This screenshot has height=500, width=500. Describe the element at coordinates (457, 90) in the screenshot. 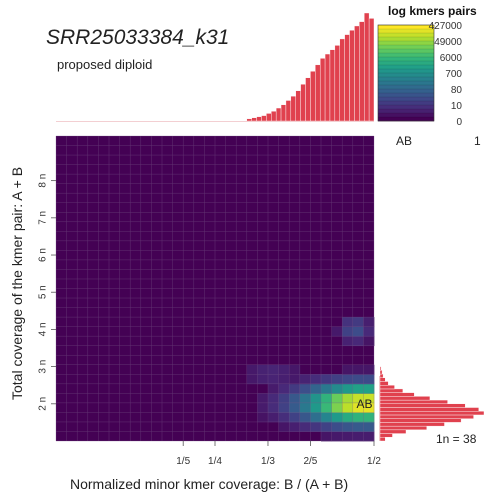

I see `legend-label: 80` at that location.